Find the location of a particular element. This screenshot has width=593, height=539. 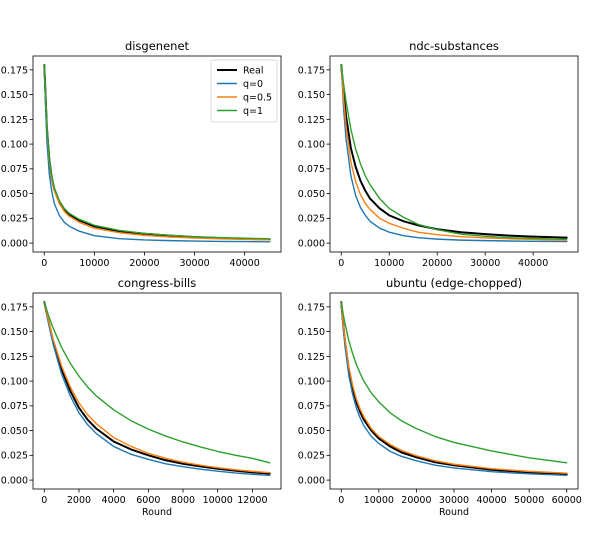

x-tick-label: 12000 is located at coordinates (252, 500).